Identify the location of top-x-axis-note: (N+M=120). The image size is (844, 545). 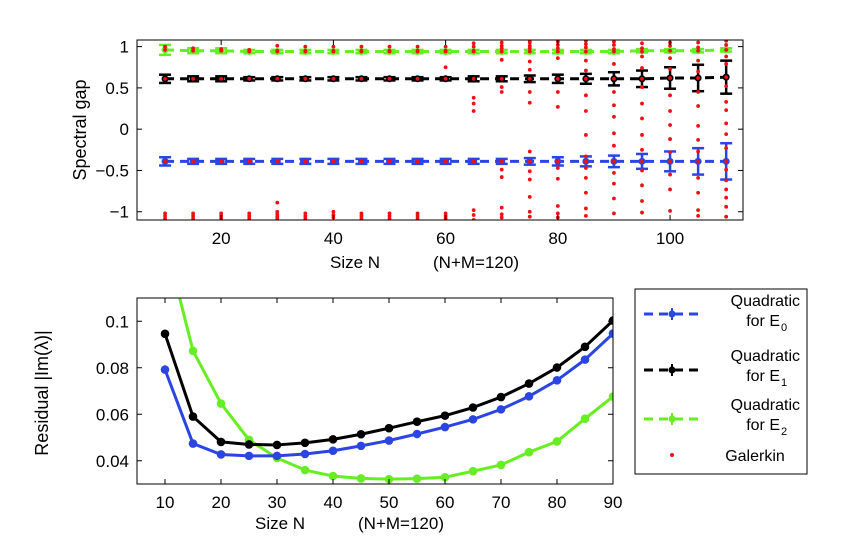
(476, 262).